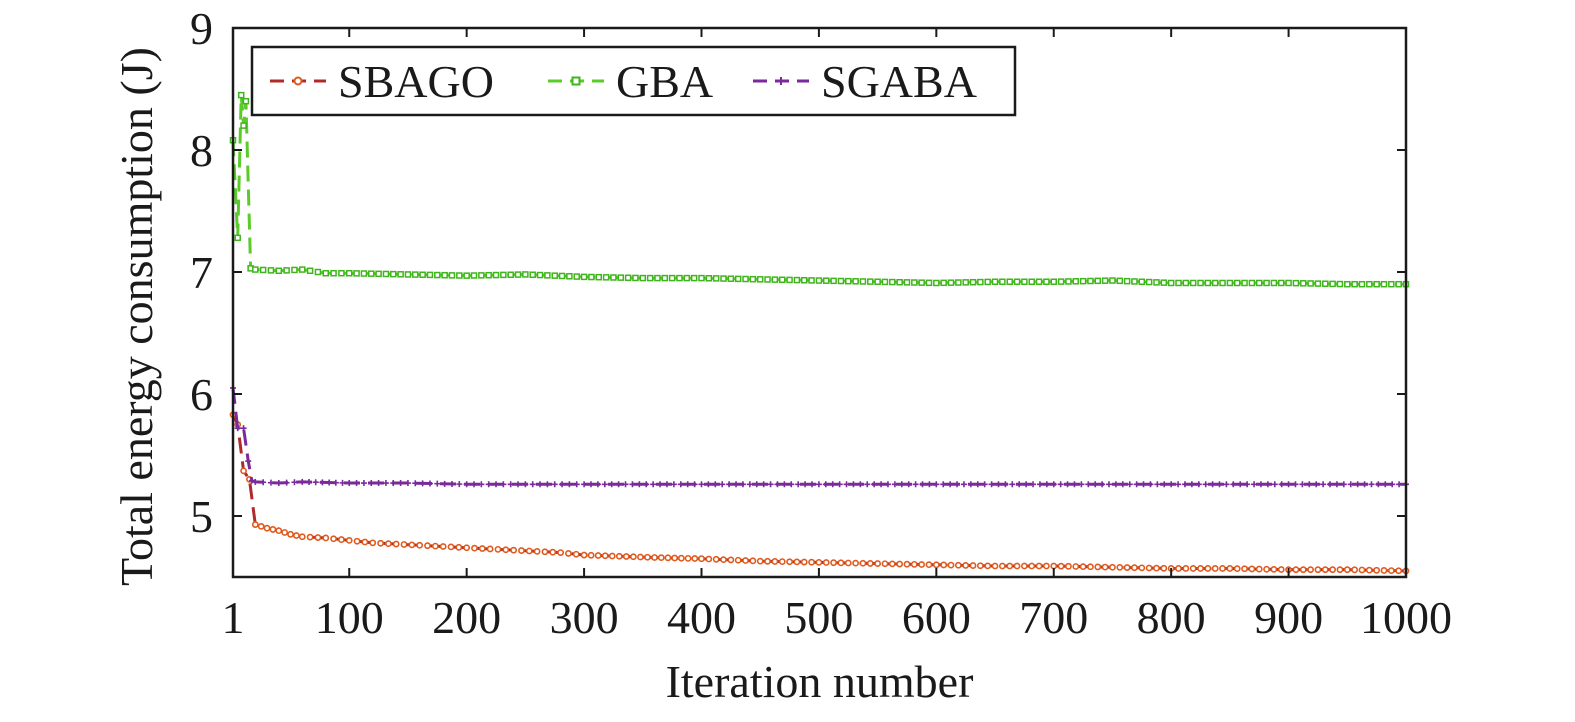 The height and width of the screenshot is (722, 1575). Describe the element at coordinates (298, 81) in the screenshot. I see `legend-marker` at that location.